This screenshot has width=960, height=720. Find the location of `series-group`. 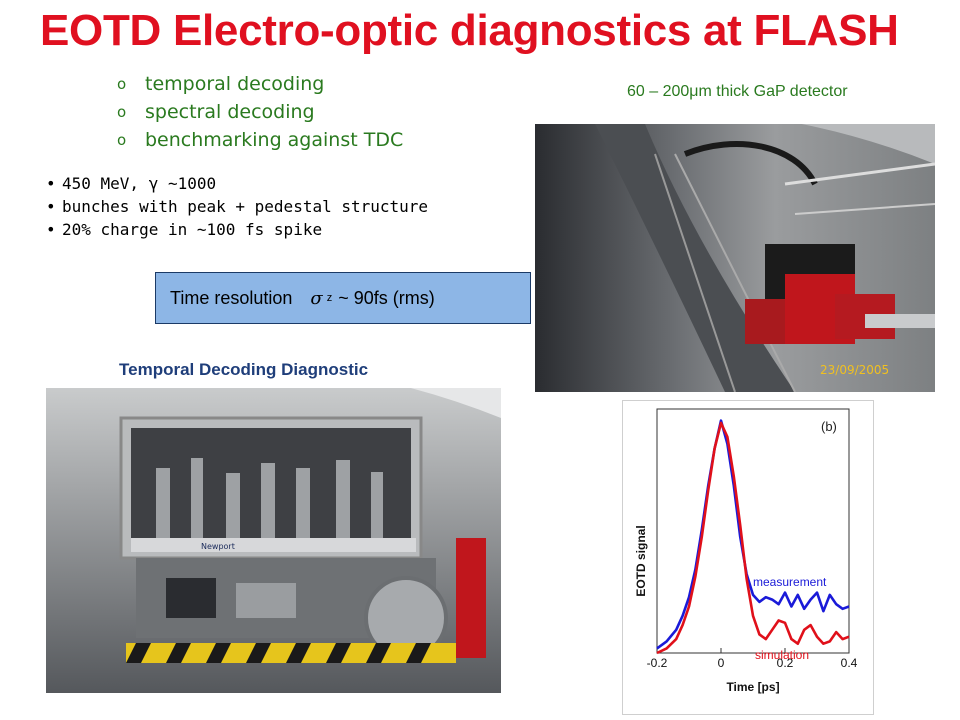

series-group is located at coordinates (753, 537).